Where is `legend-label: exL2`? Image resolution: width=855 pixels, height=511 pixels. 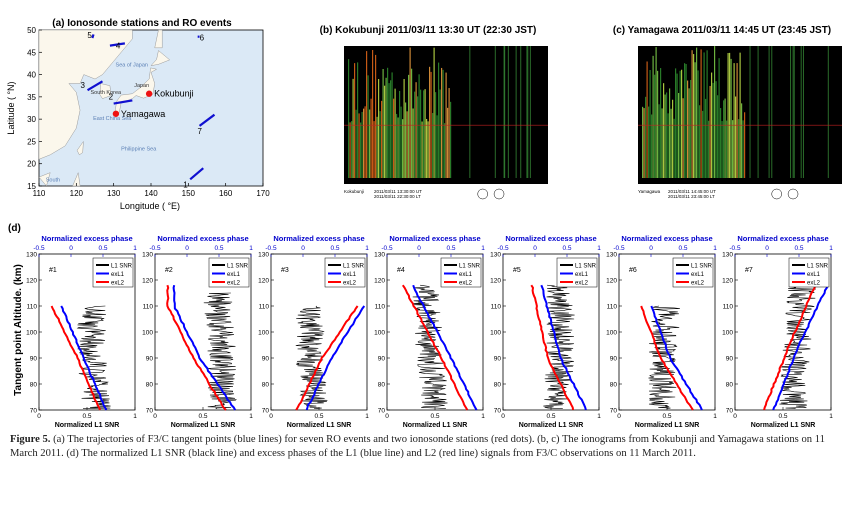 legend-label: exL2 is located at coordinates (118, 283).